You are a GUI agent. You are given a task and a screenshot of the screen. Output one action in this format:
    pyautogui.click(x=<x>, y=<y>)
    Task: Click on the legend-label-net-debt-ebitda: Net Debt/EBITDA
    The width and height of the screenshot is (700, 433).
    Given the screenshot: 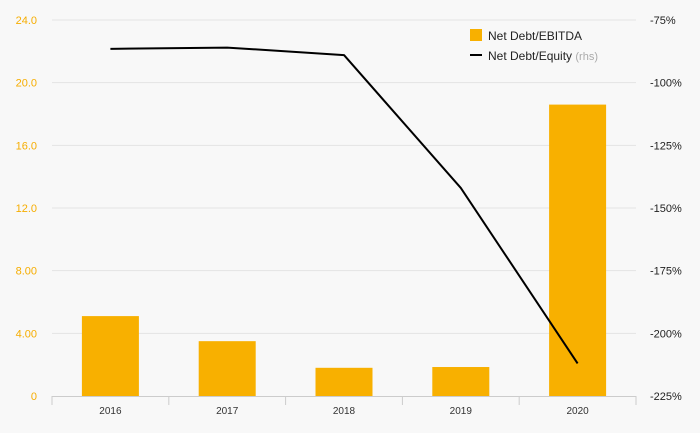 What is the action you would take?
    pyautogui.click(x=535, y=36)
    